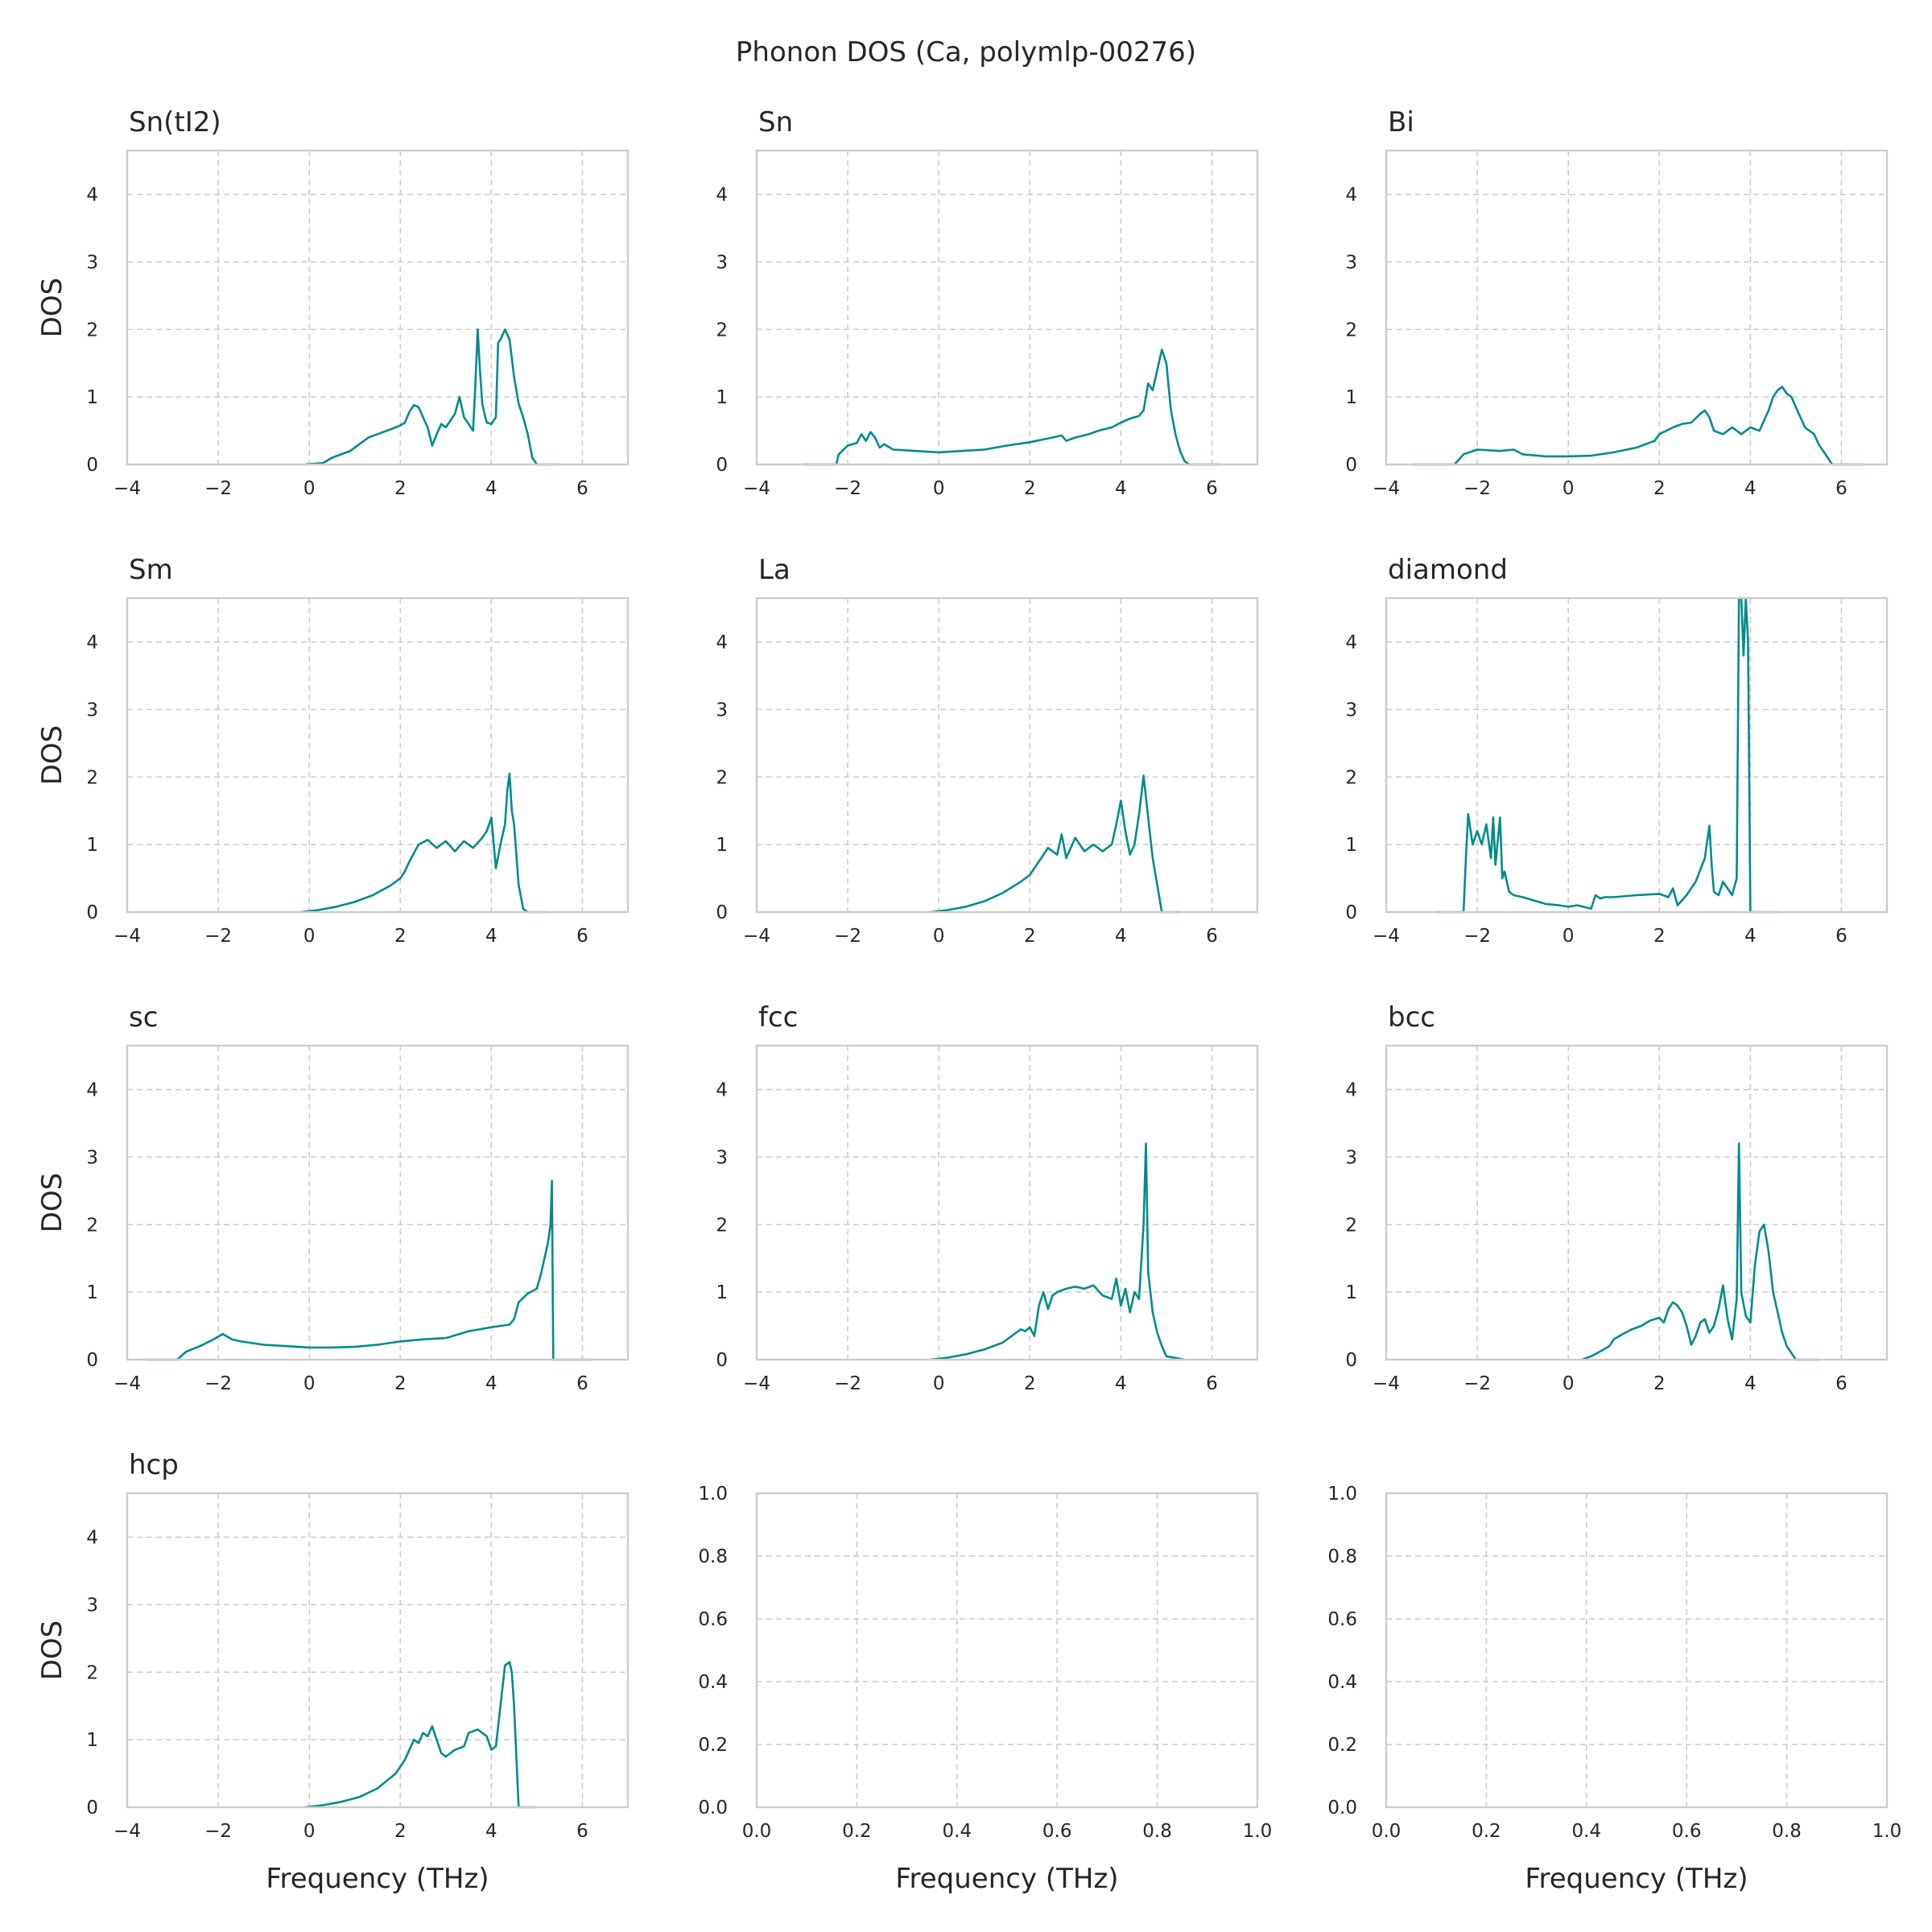 This screenshot has width=1932, height=1932. Describe the element at coordinates (333, 302) in the screenshot. I see `subplot-0: −4 −2 0 2 4 6 0 1 2 3 4 Sn(tI2) DOS` at that location.